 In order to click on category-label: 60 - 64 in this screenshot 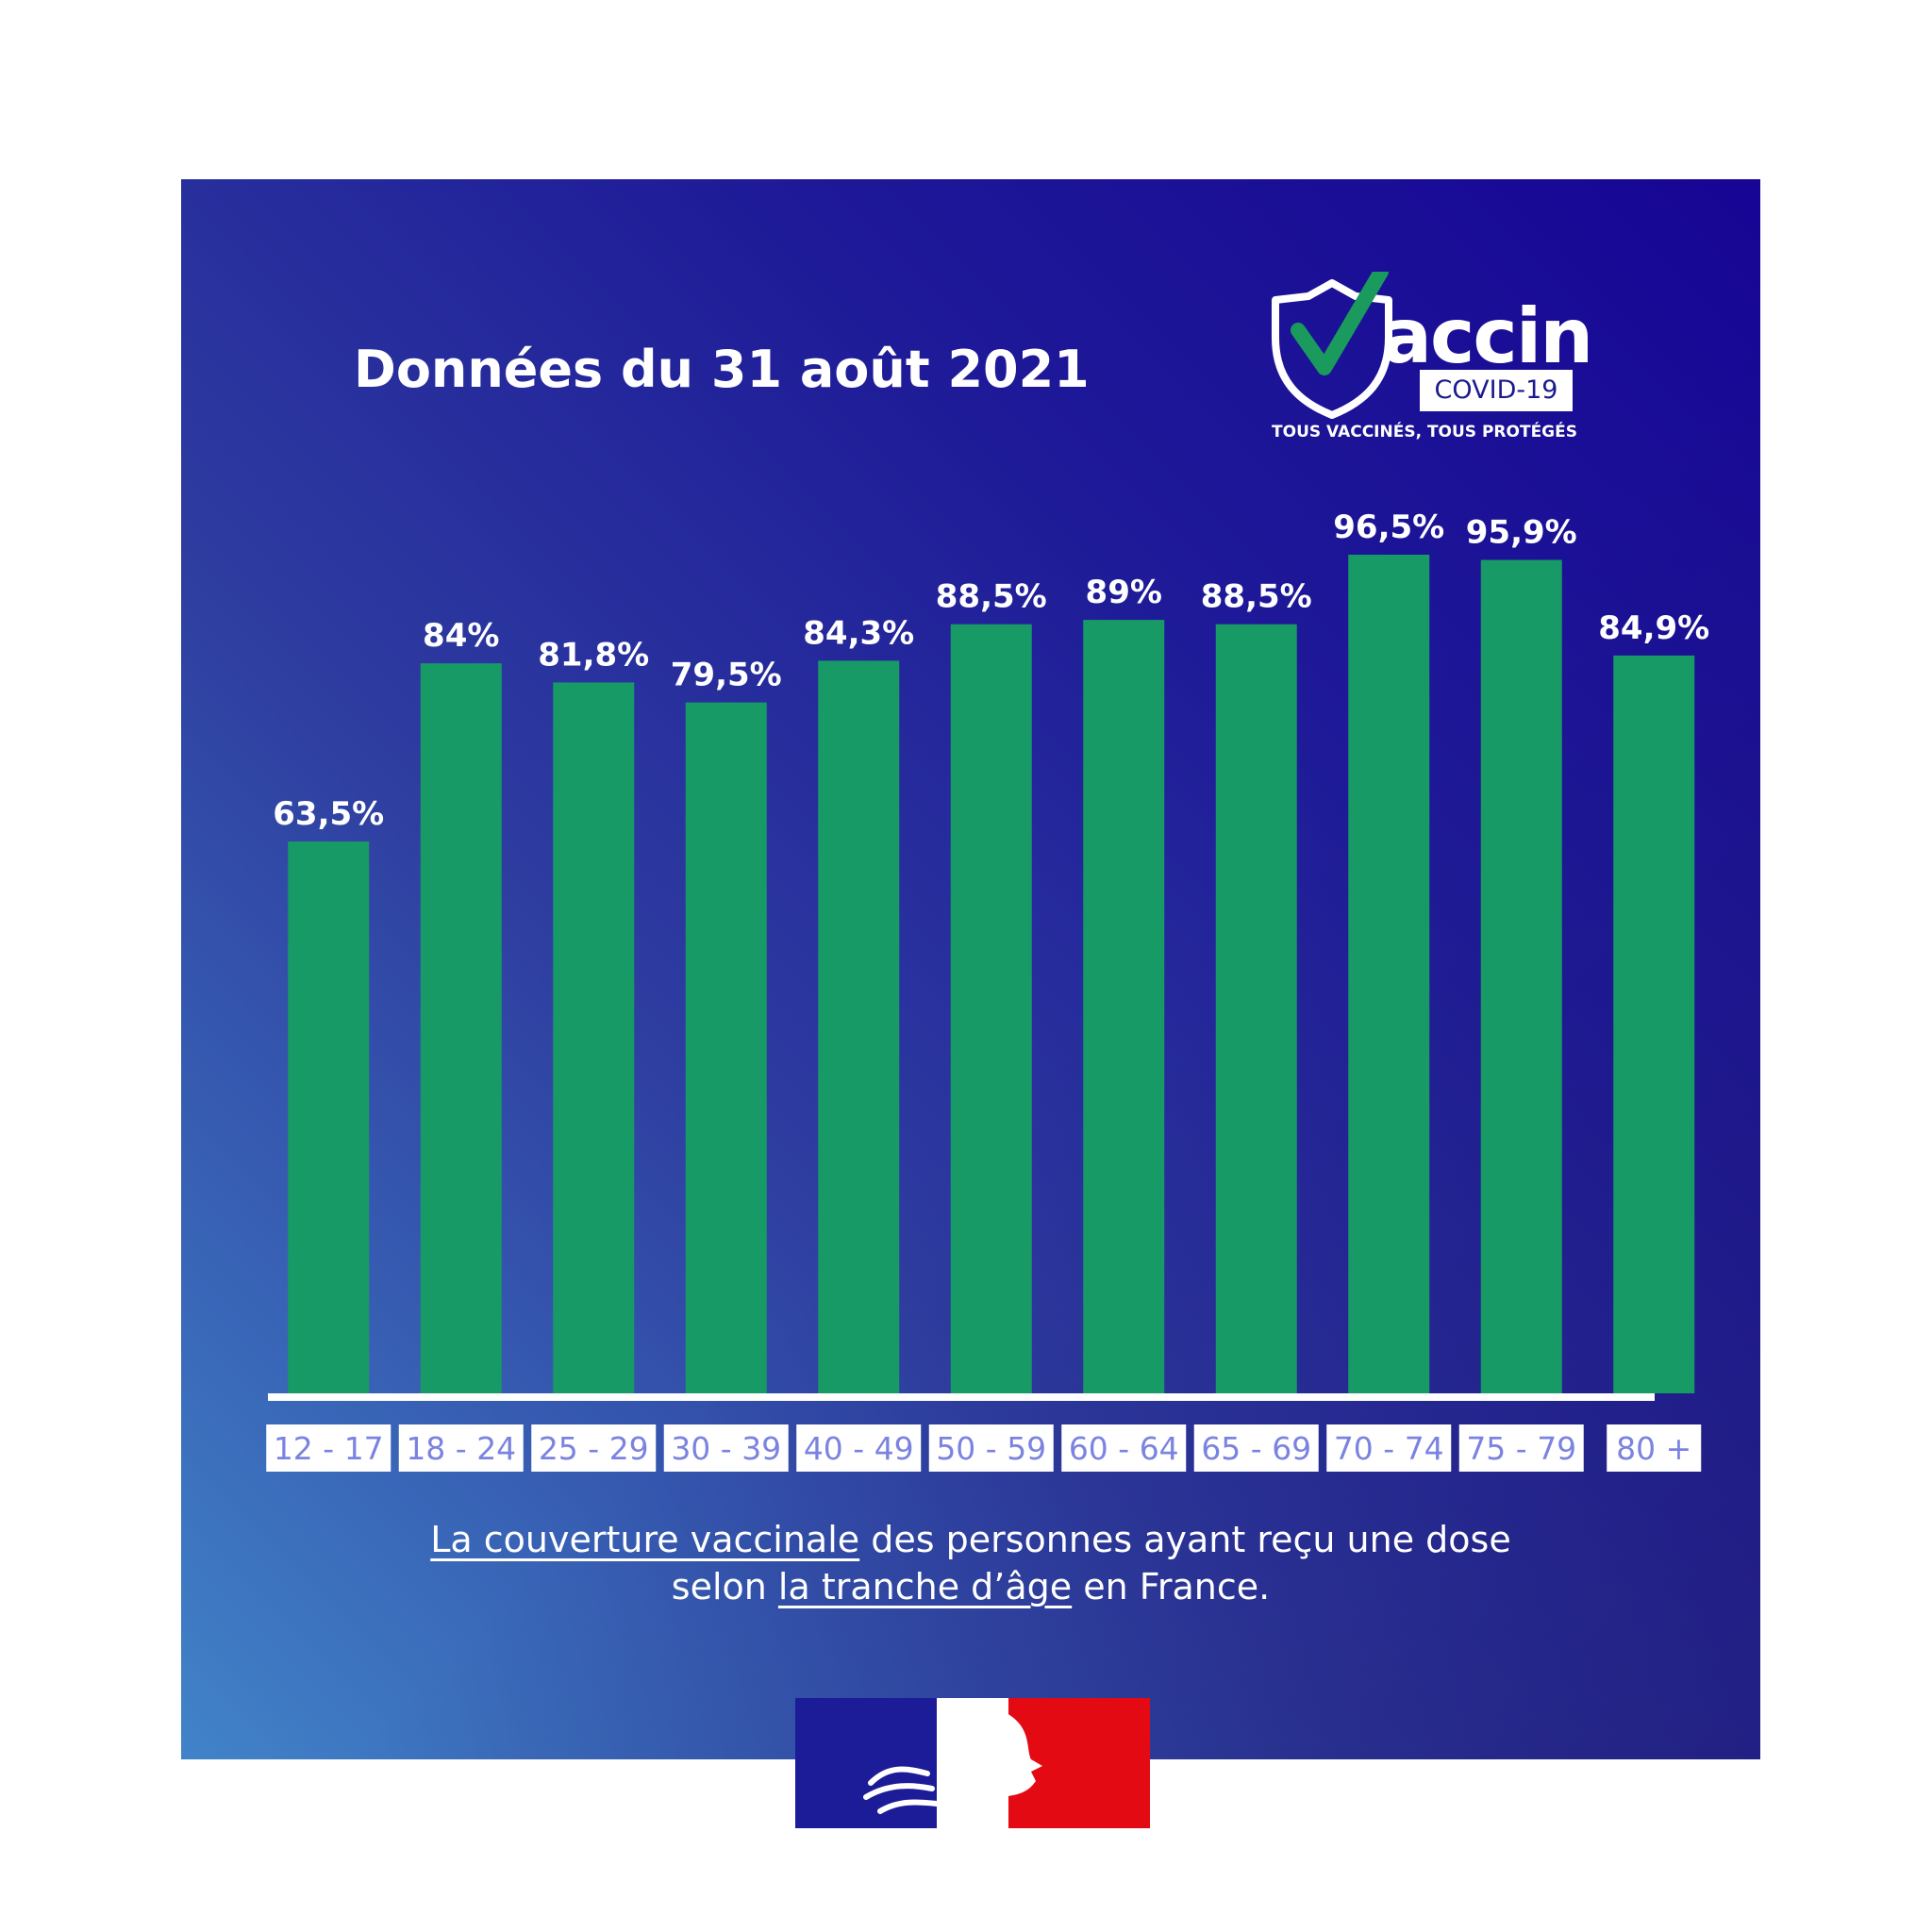, I will do `click(1124, 1448)`.